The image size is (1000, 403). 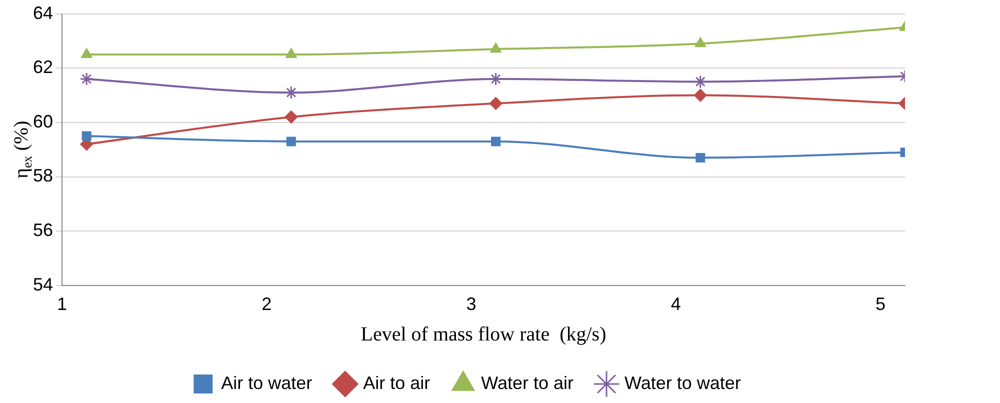 I want to click on legend-label: Air to water, so click(x=266, y=382).